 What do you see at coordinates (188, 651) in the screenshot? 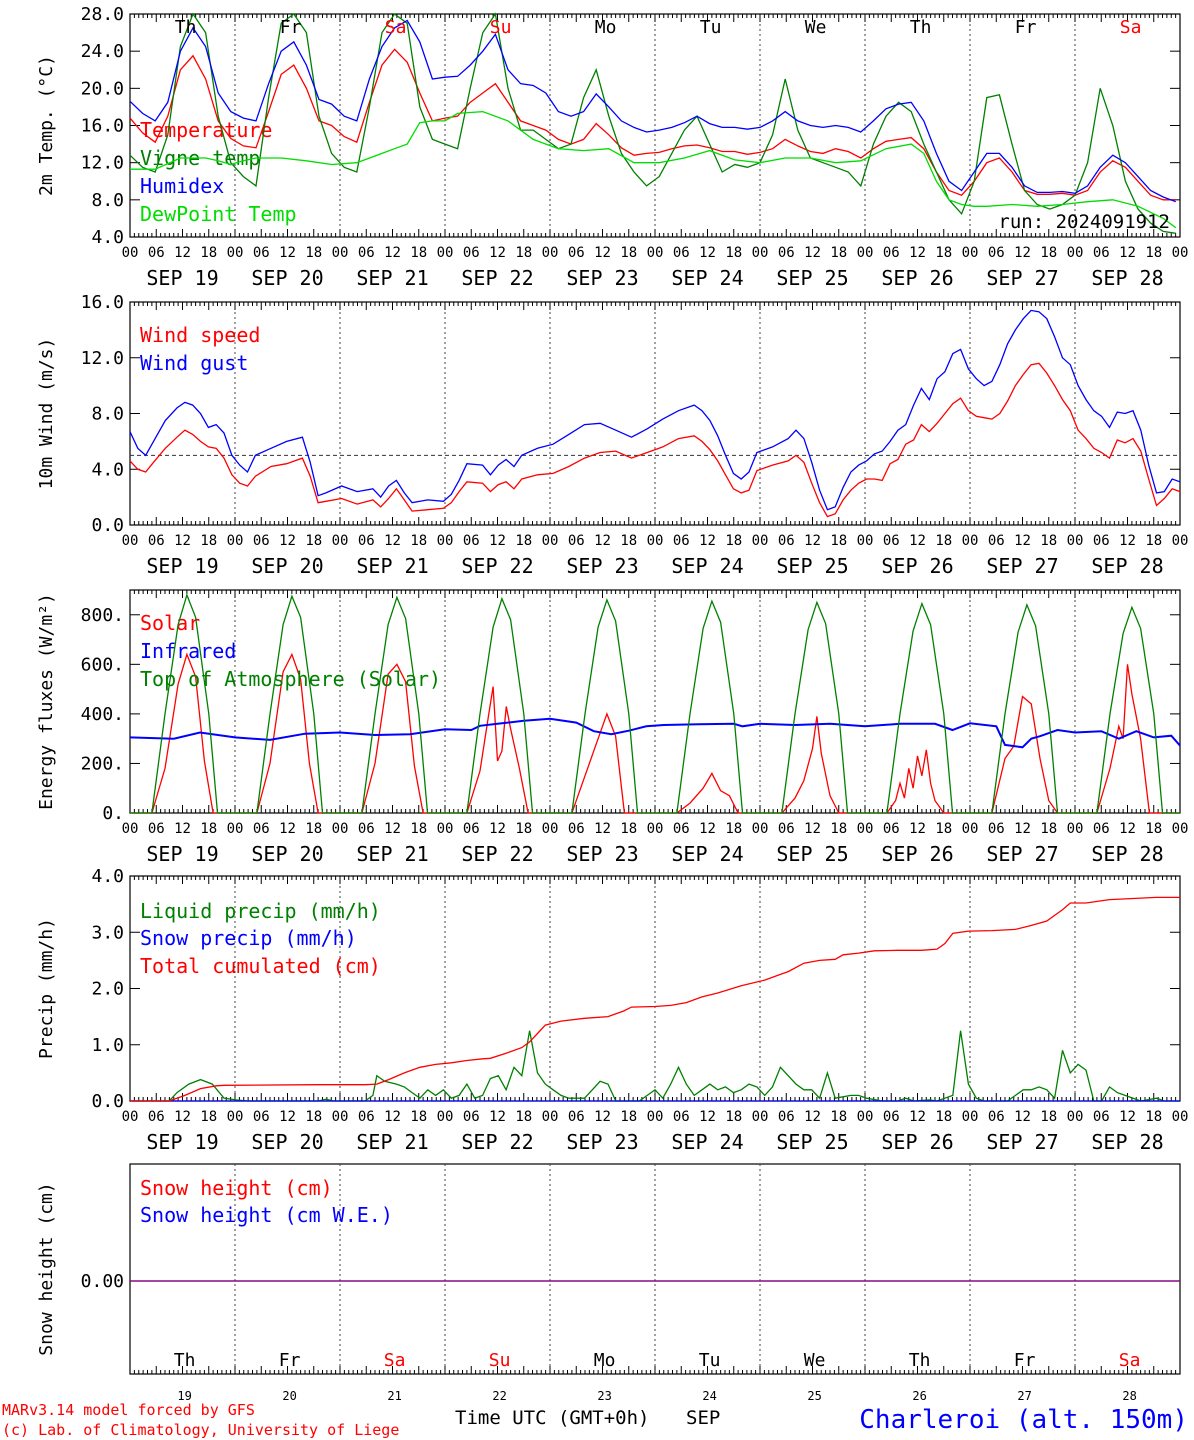
I see `legend-entry: Infrared` at bounding box center [188, 651].